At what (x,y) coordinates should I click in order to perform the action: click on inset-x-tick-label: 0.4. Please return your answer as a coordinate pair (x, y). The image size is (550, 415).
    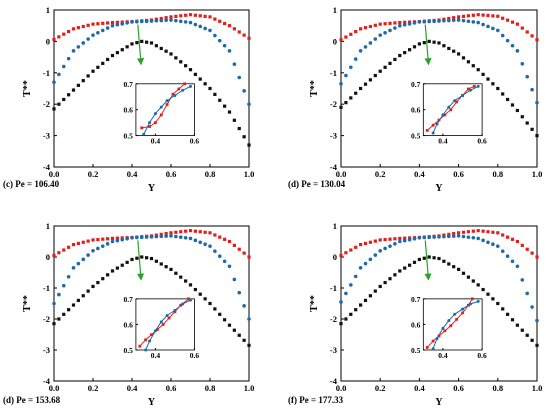
    Looking at the image, I should click on (443, 355).